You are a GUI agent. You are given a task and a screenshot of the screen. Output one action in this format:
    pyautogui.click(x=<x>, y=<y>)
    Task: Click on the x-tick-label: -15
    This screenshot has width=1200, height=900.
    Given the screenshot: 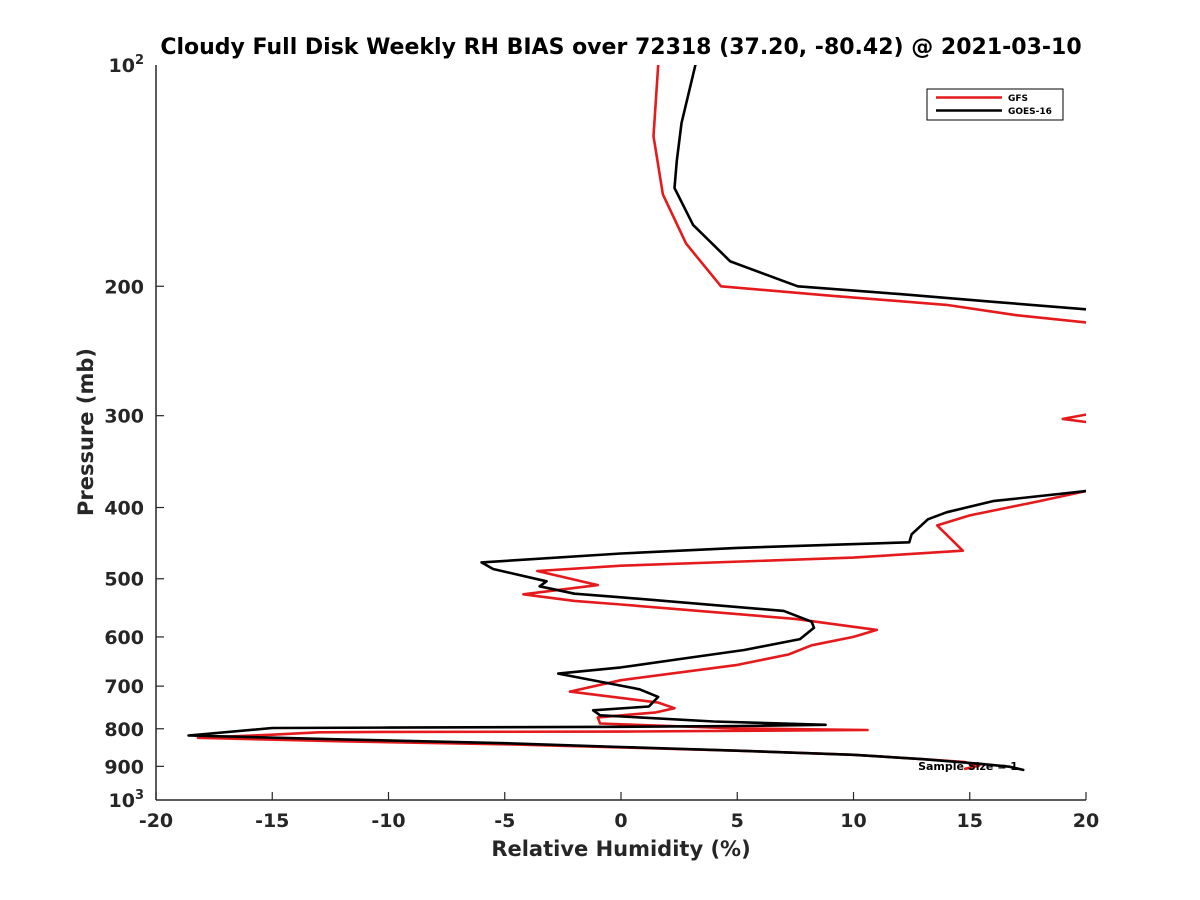 What is the action you would take?
    pyautogui.click(x=272, y=821)
    